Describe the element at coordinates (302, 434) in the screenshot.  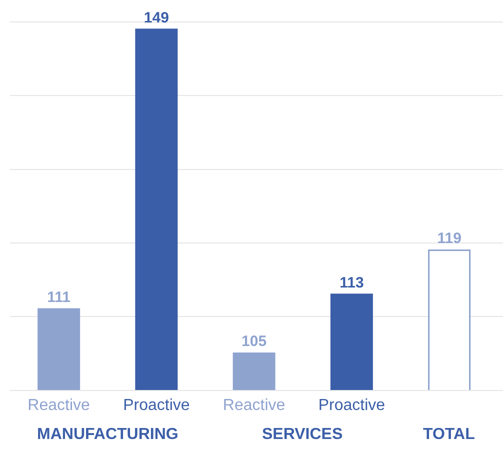
I see `text: SERVICES` at that location.